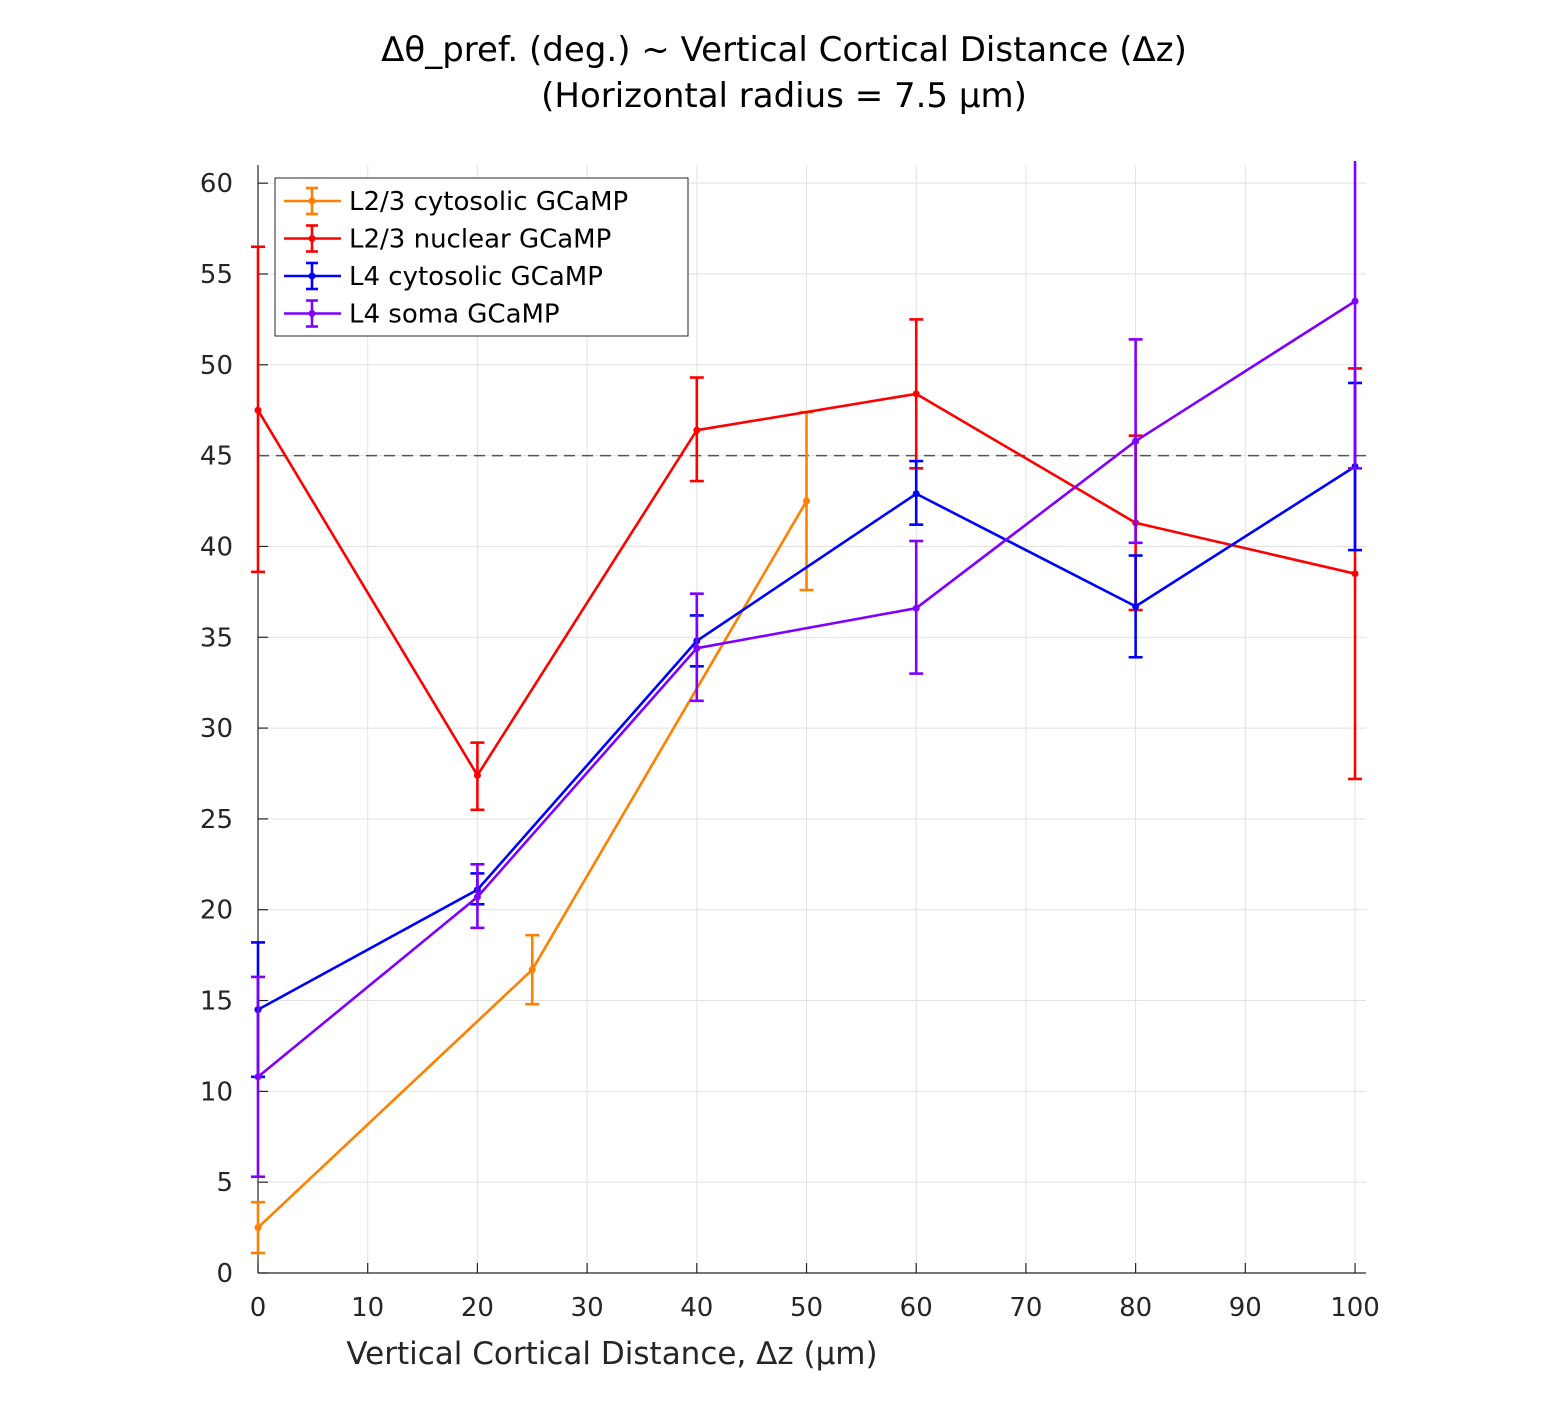 The image size is (1568, 1427). What do you see at coordinates (1135, 1308) in the screenshot?
I see `x-tick-label: 80` at bounding box center [1135, 1308].